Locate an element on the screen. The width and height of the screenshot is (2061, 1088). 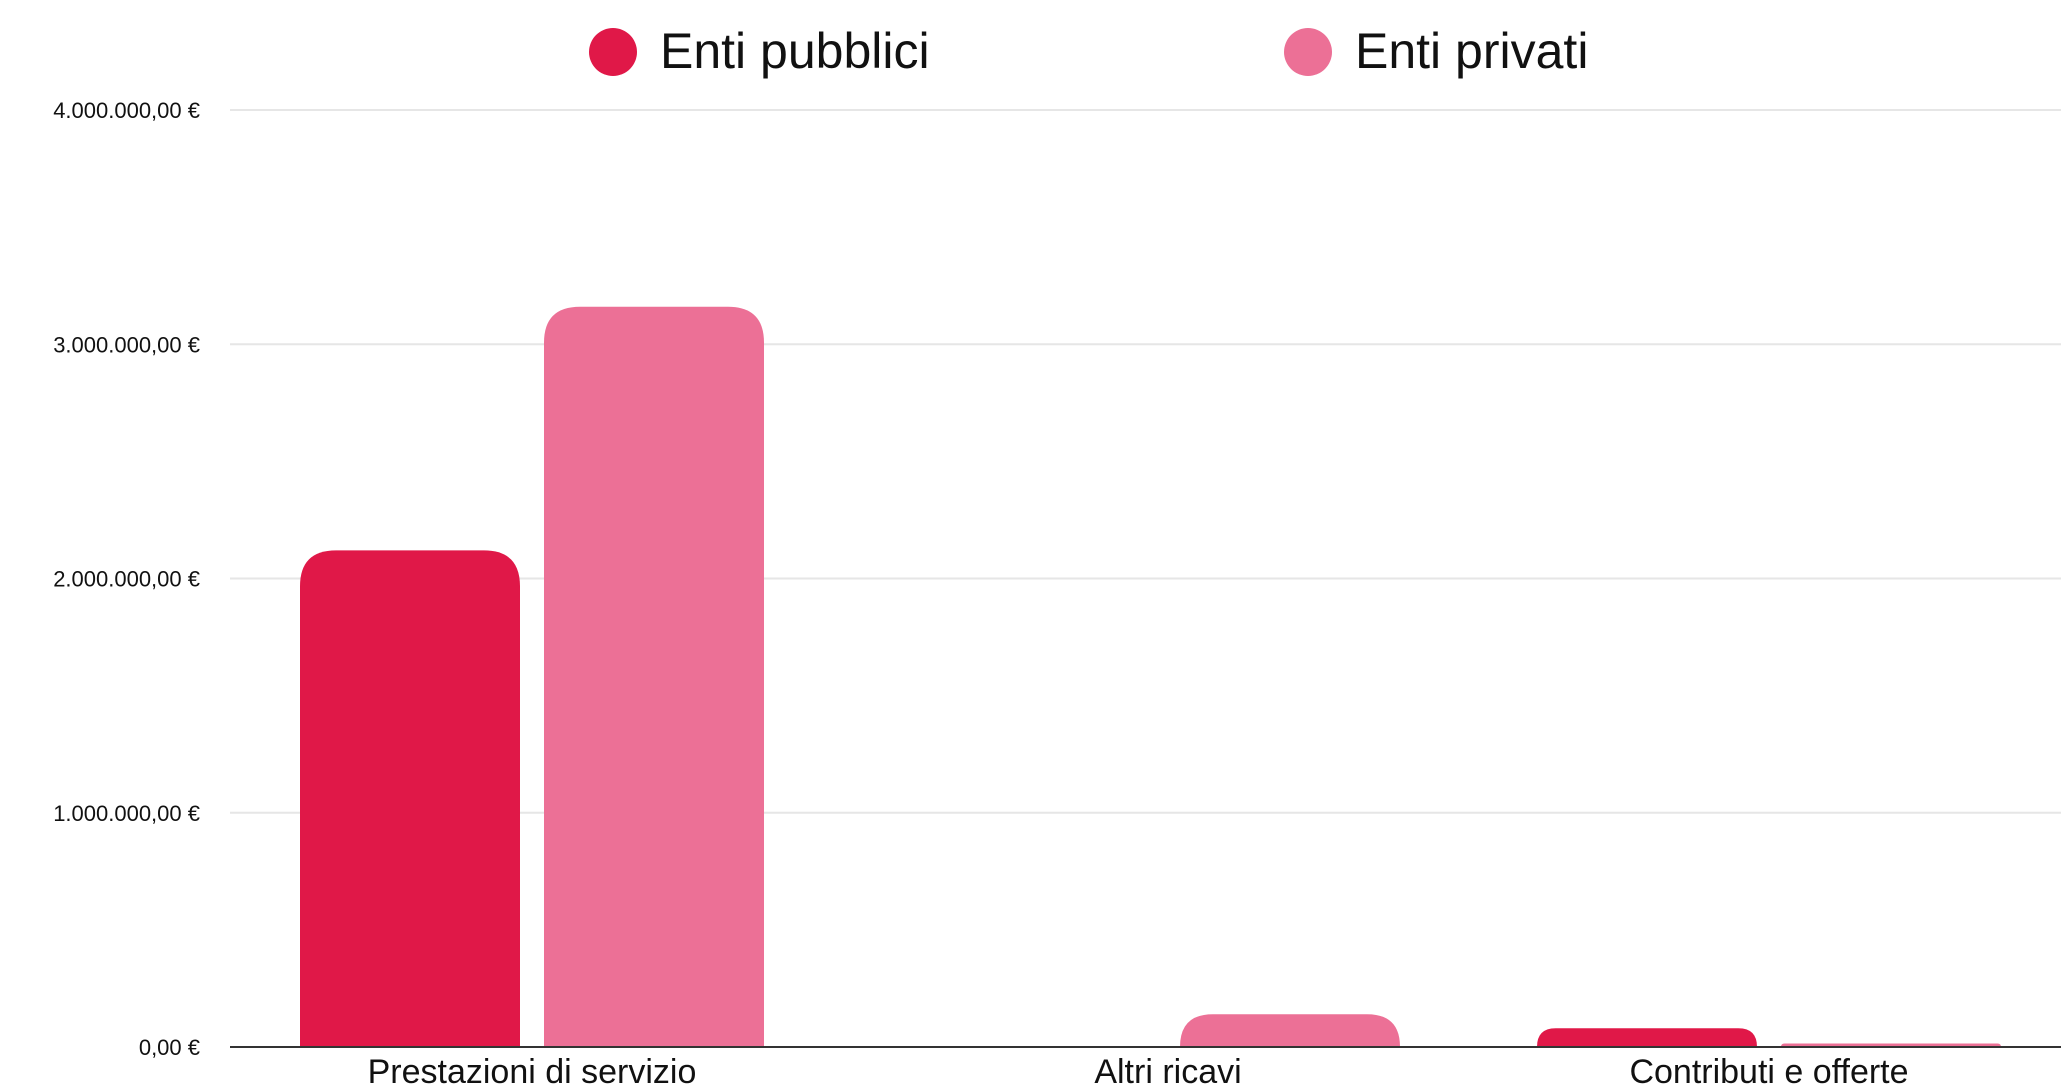
legend: Enti pubblici Enti privati is located at coordinates (1088, 51).